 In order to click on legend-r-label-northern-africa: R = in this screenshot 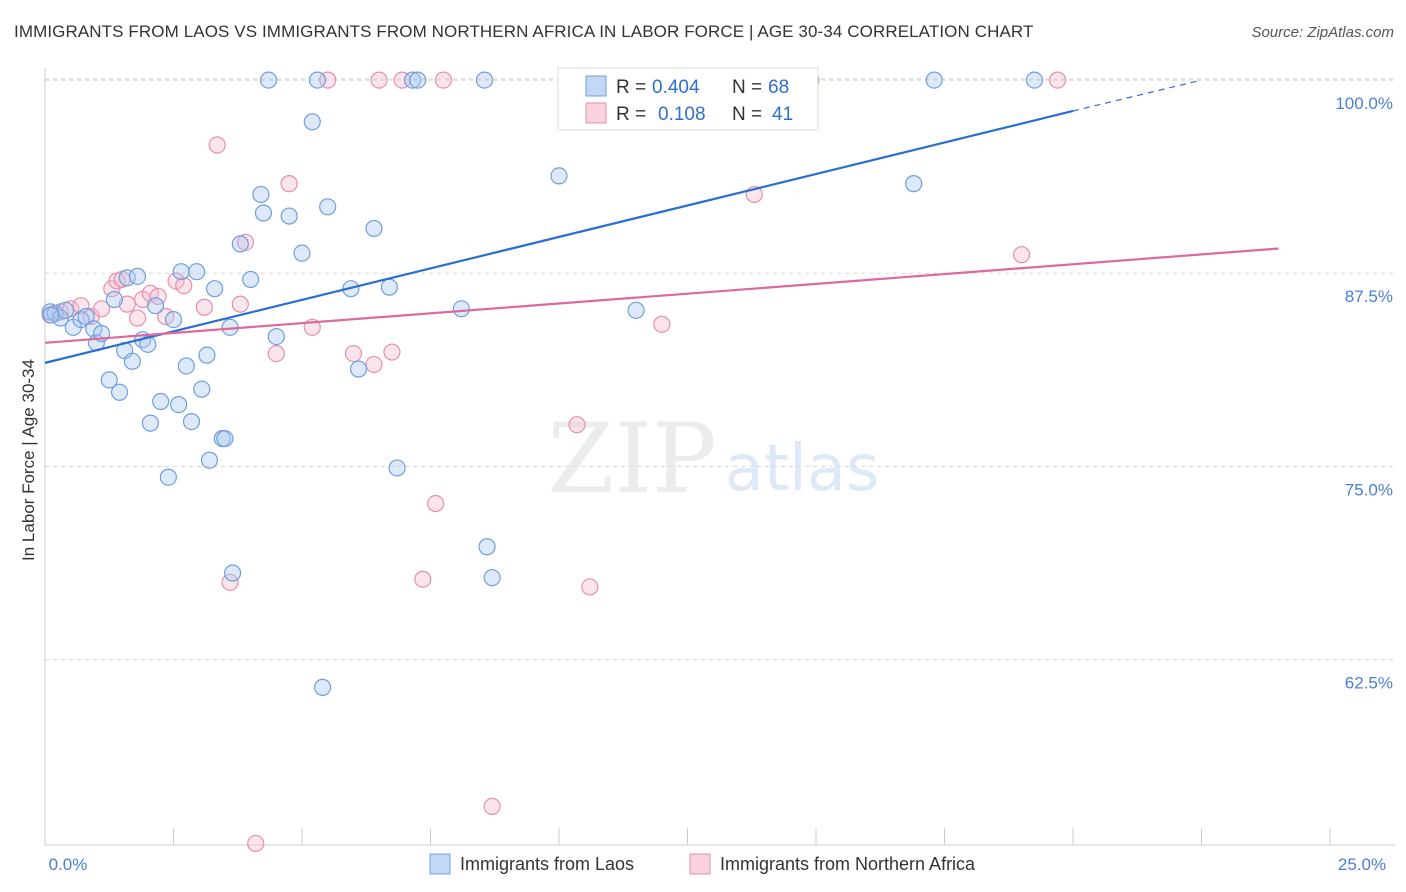, I will do `click(631, 114)`.